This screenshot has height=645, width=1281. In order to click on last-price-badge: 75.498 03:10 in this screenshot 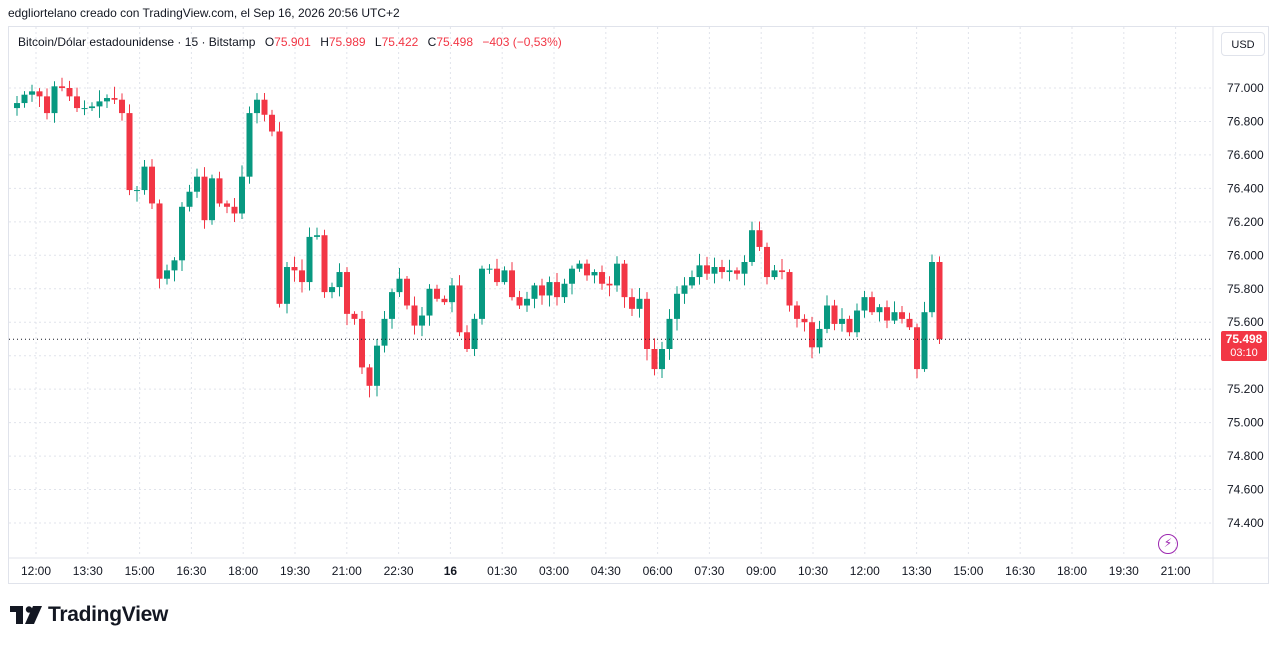, I will do `click(1244, 346)`.